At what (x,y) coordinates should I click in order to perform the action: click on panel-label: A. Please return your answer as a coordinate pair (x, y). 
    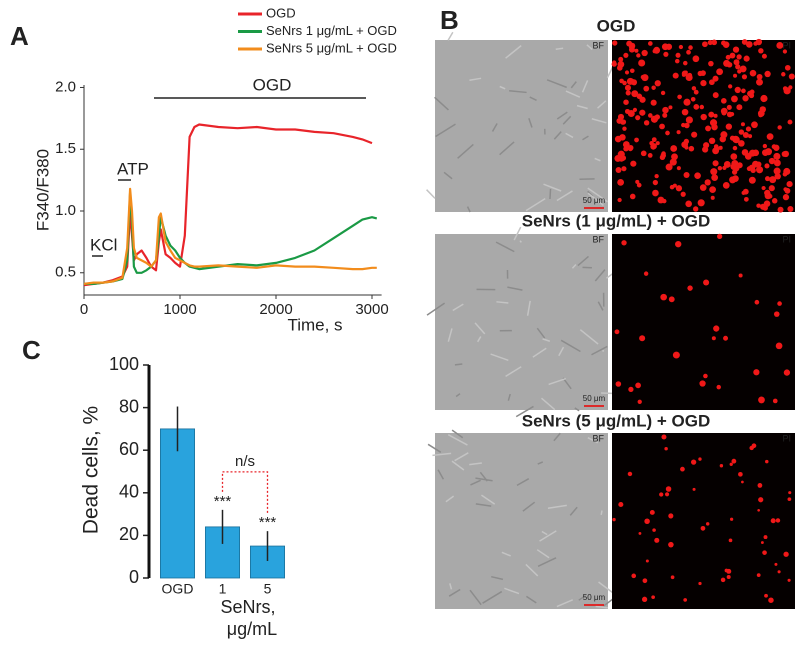
    Looking at the image, I should click on (19, 36).